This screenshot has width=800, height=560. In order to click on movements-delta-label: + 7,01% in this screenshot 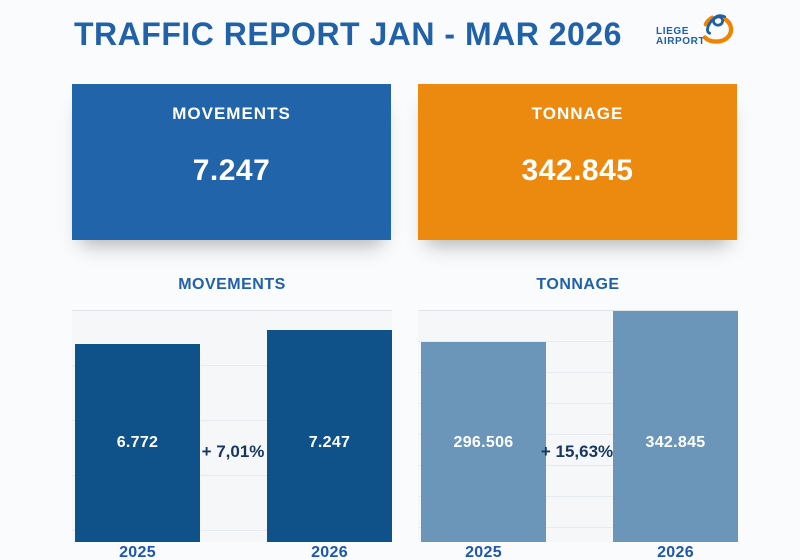, I will do `click(233, 451)`.